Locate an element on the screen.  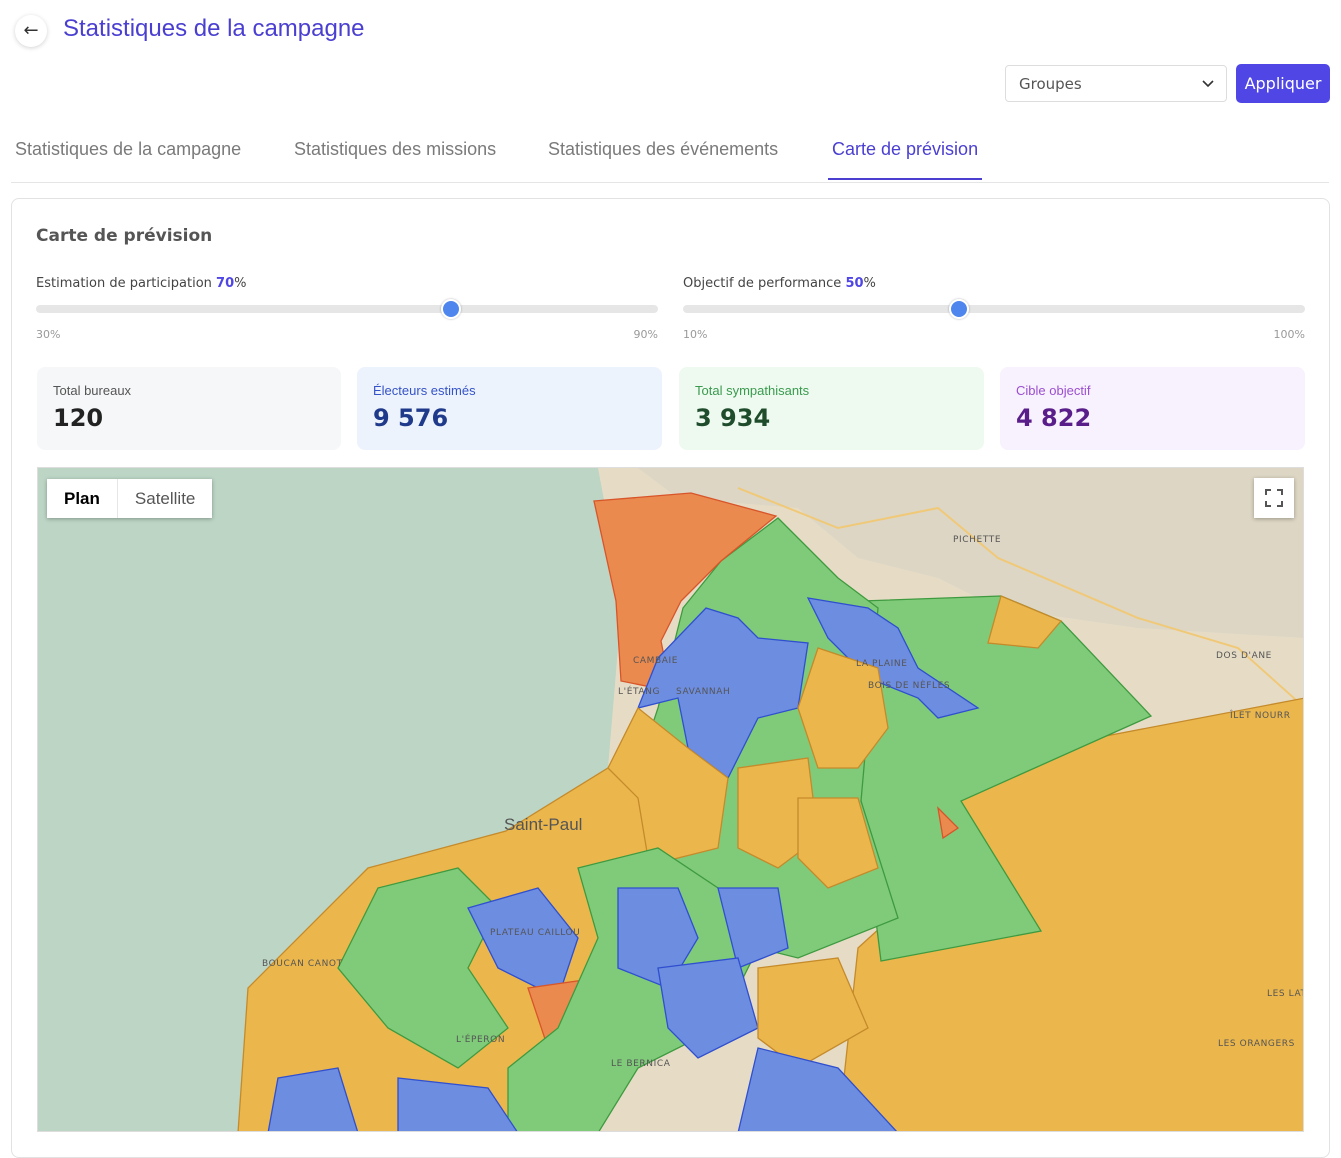
slider-value: 70 is located at coordinates (225, 283).